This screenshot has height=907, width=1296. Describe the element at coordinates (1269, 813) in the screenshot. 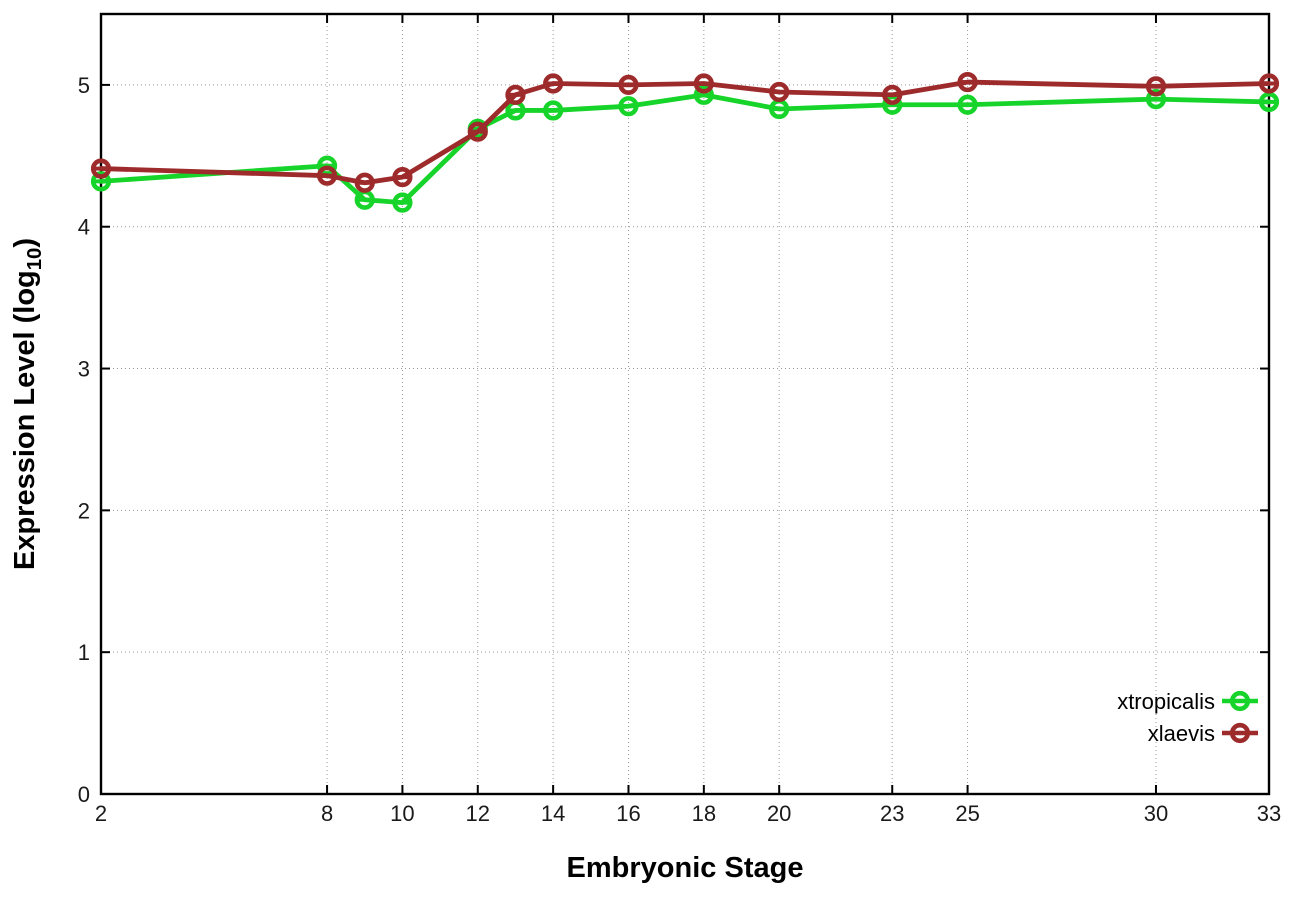

I see `x-tick-label: 33` at that location.